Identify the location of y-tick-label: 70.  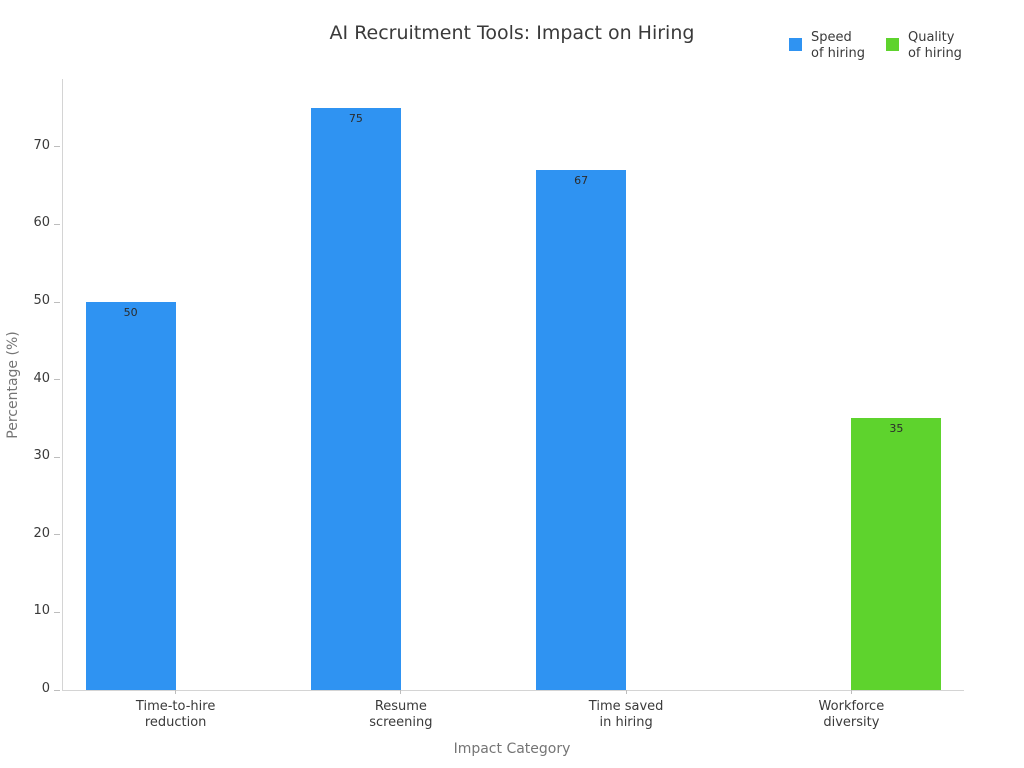
(41, 145).